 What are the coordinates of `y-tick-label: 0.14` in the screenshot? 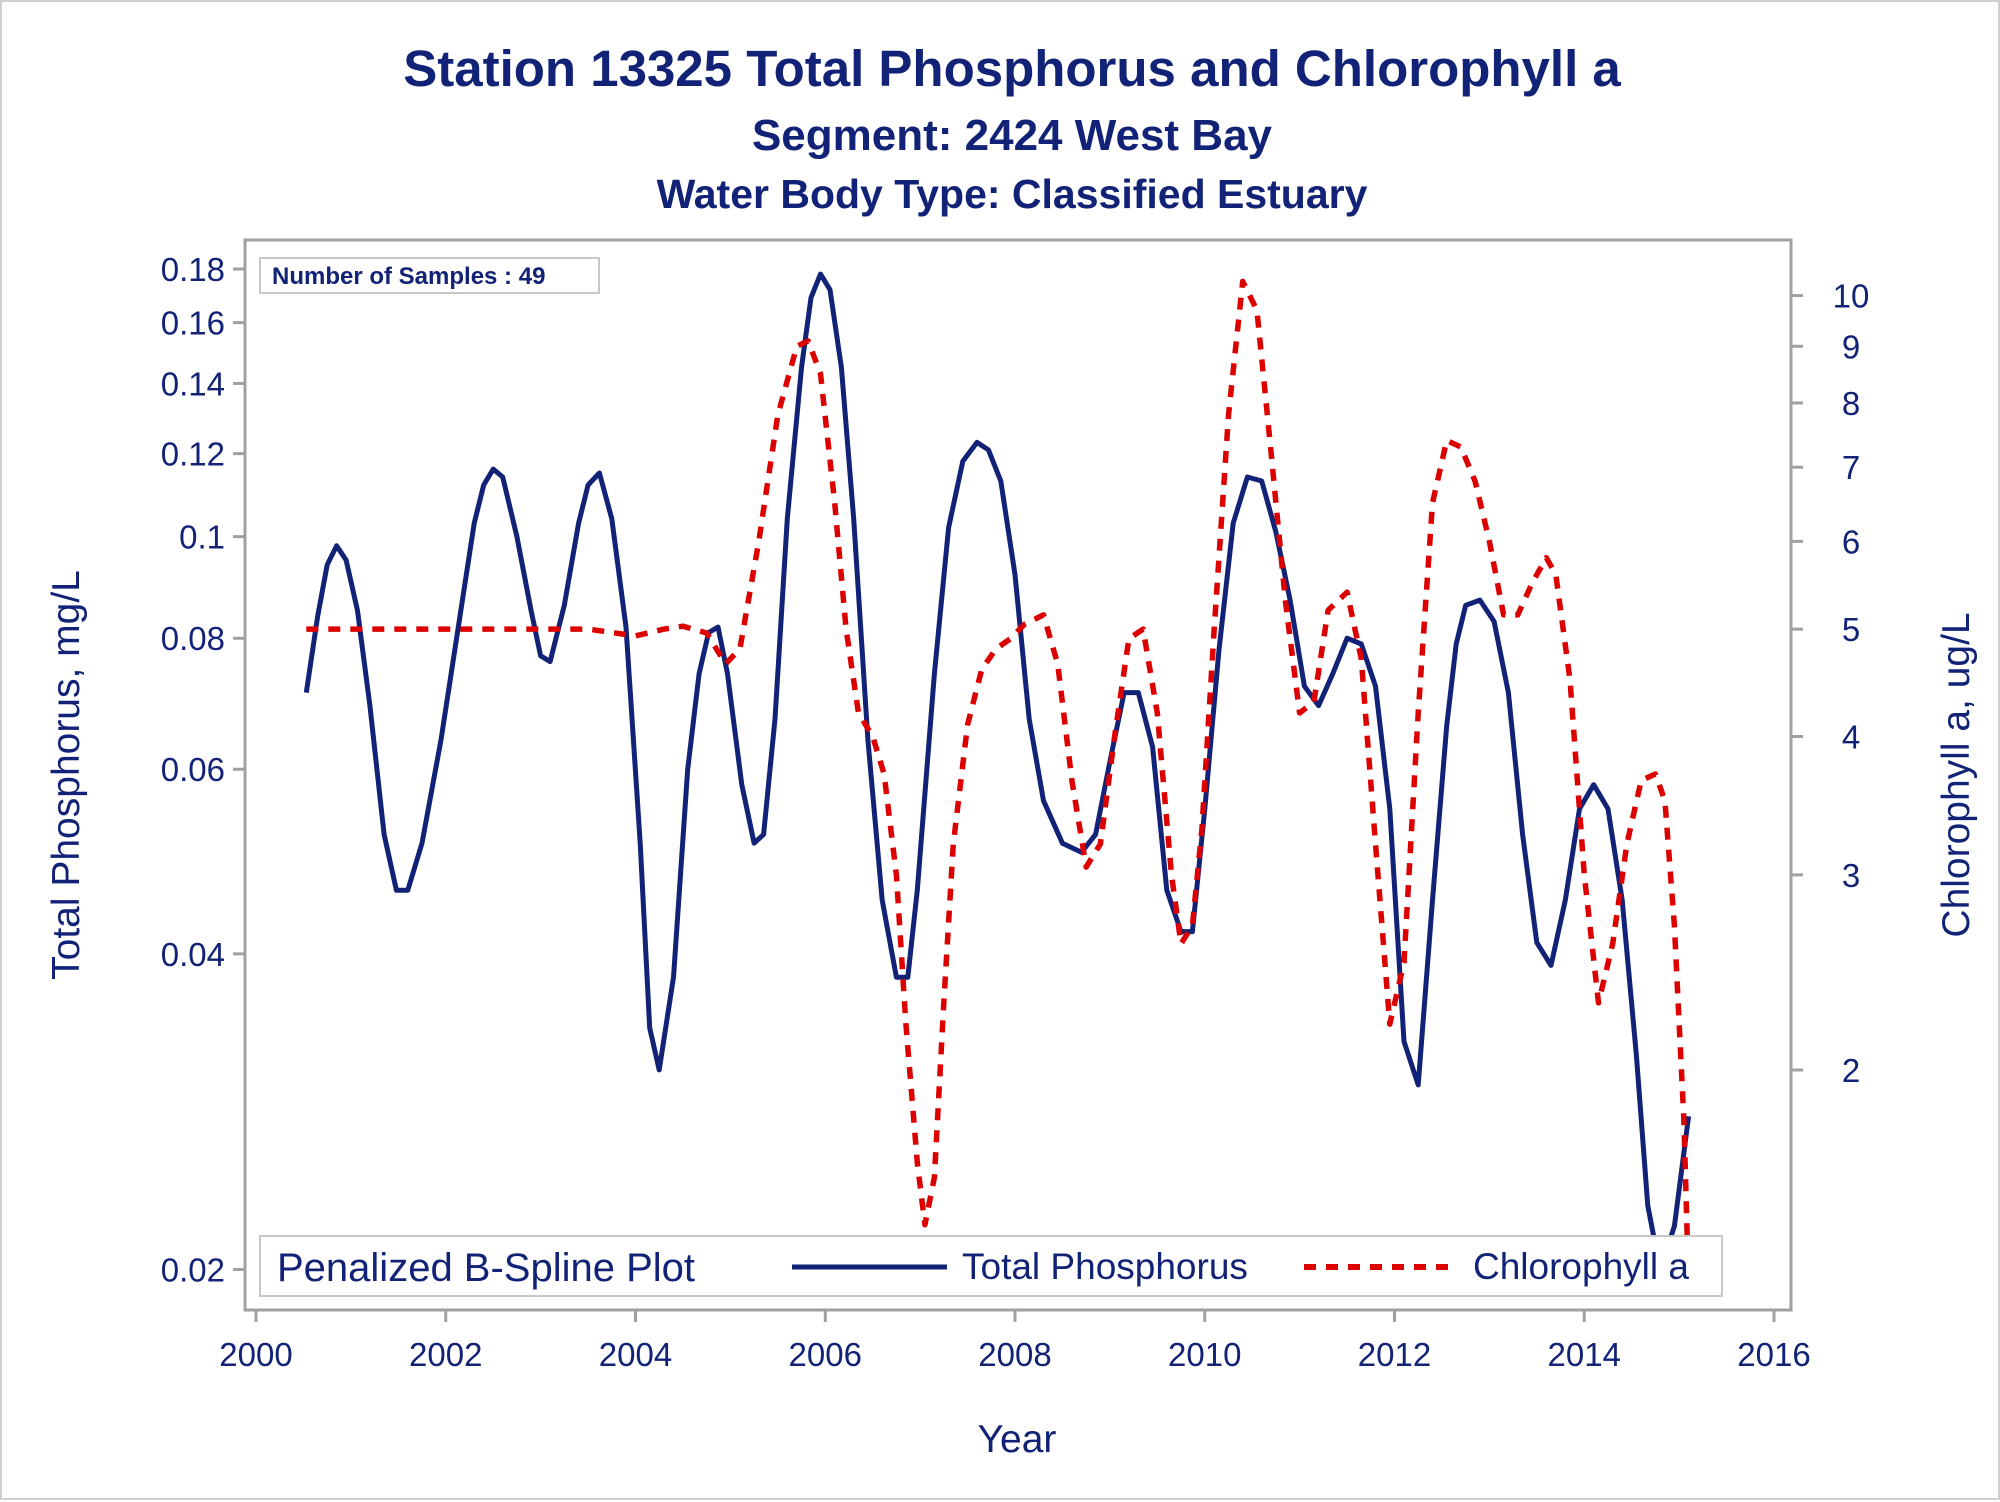 It's located at (193, 383).